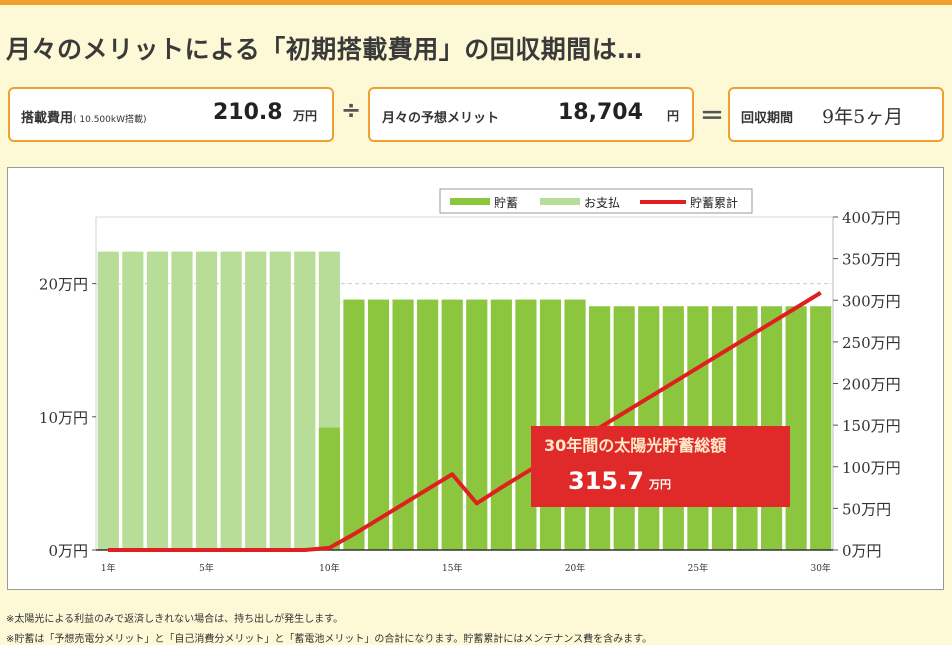 The width and height of the screenshot is (952, 645). What do you see at coordinates (531, 114) in the screenshot?
I see `monthly-merit-box: 月々の予想メリット 18,704 円` at bounding box center [531, 114].